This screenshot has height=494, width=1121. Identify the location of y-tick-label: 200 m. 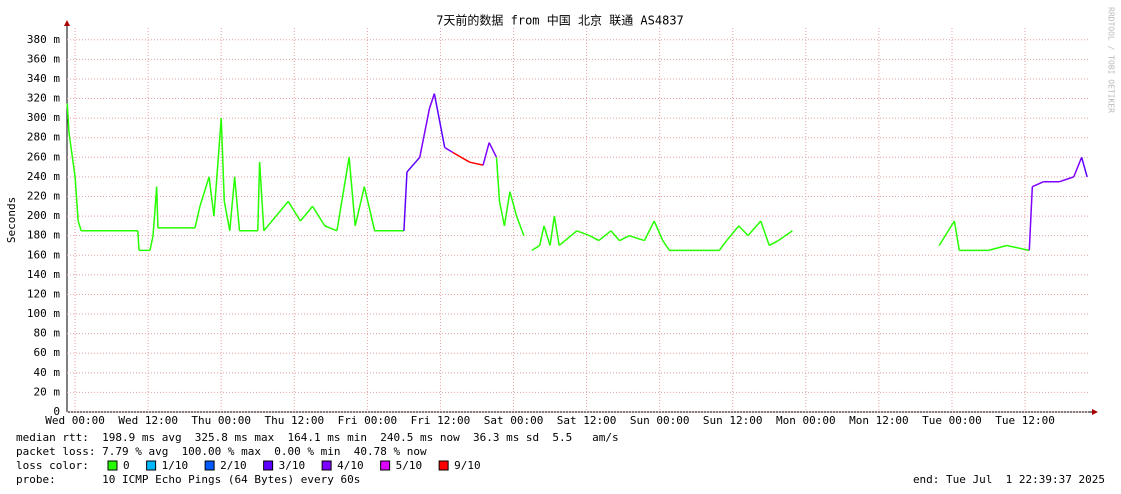
(43, 215).